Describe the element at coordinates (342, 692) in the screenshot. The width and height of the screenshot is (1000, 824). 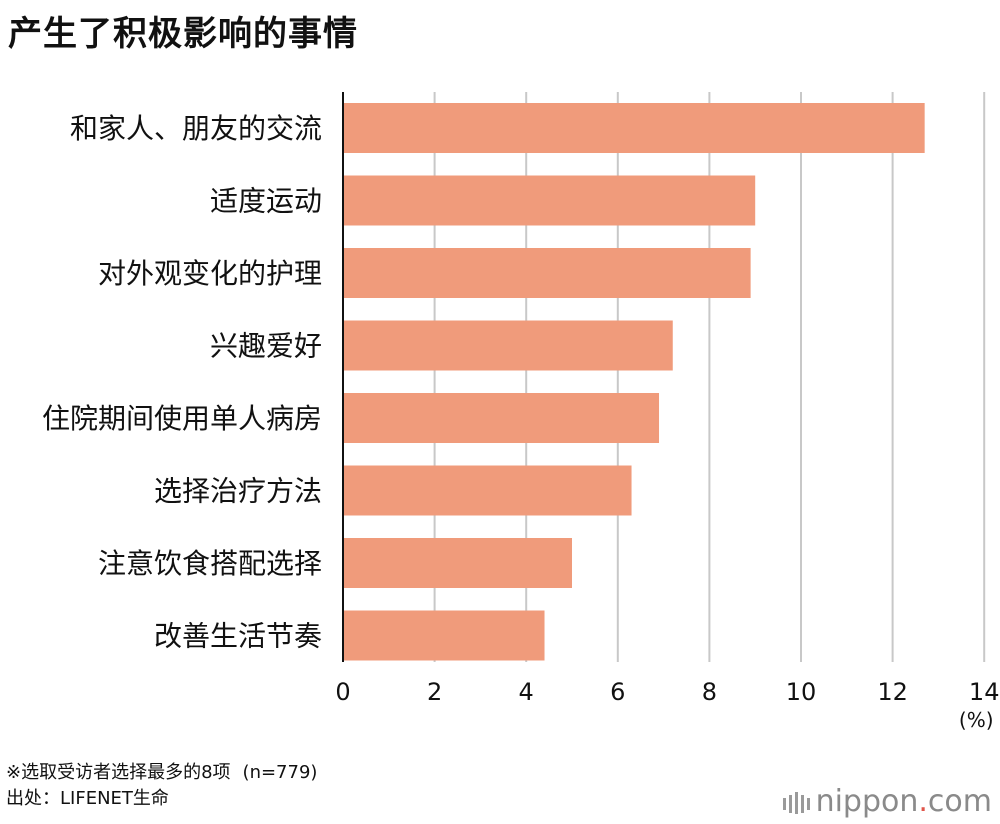
I see `x-tick-label: 0` at that location.